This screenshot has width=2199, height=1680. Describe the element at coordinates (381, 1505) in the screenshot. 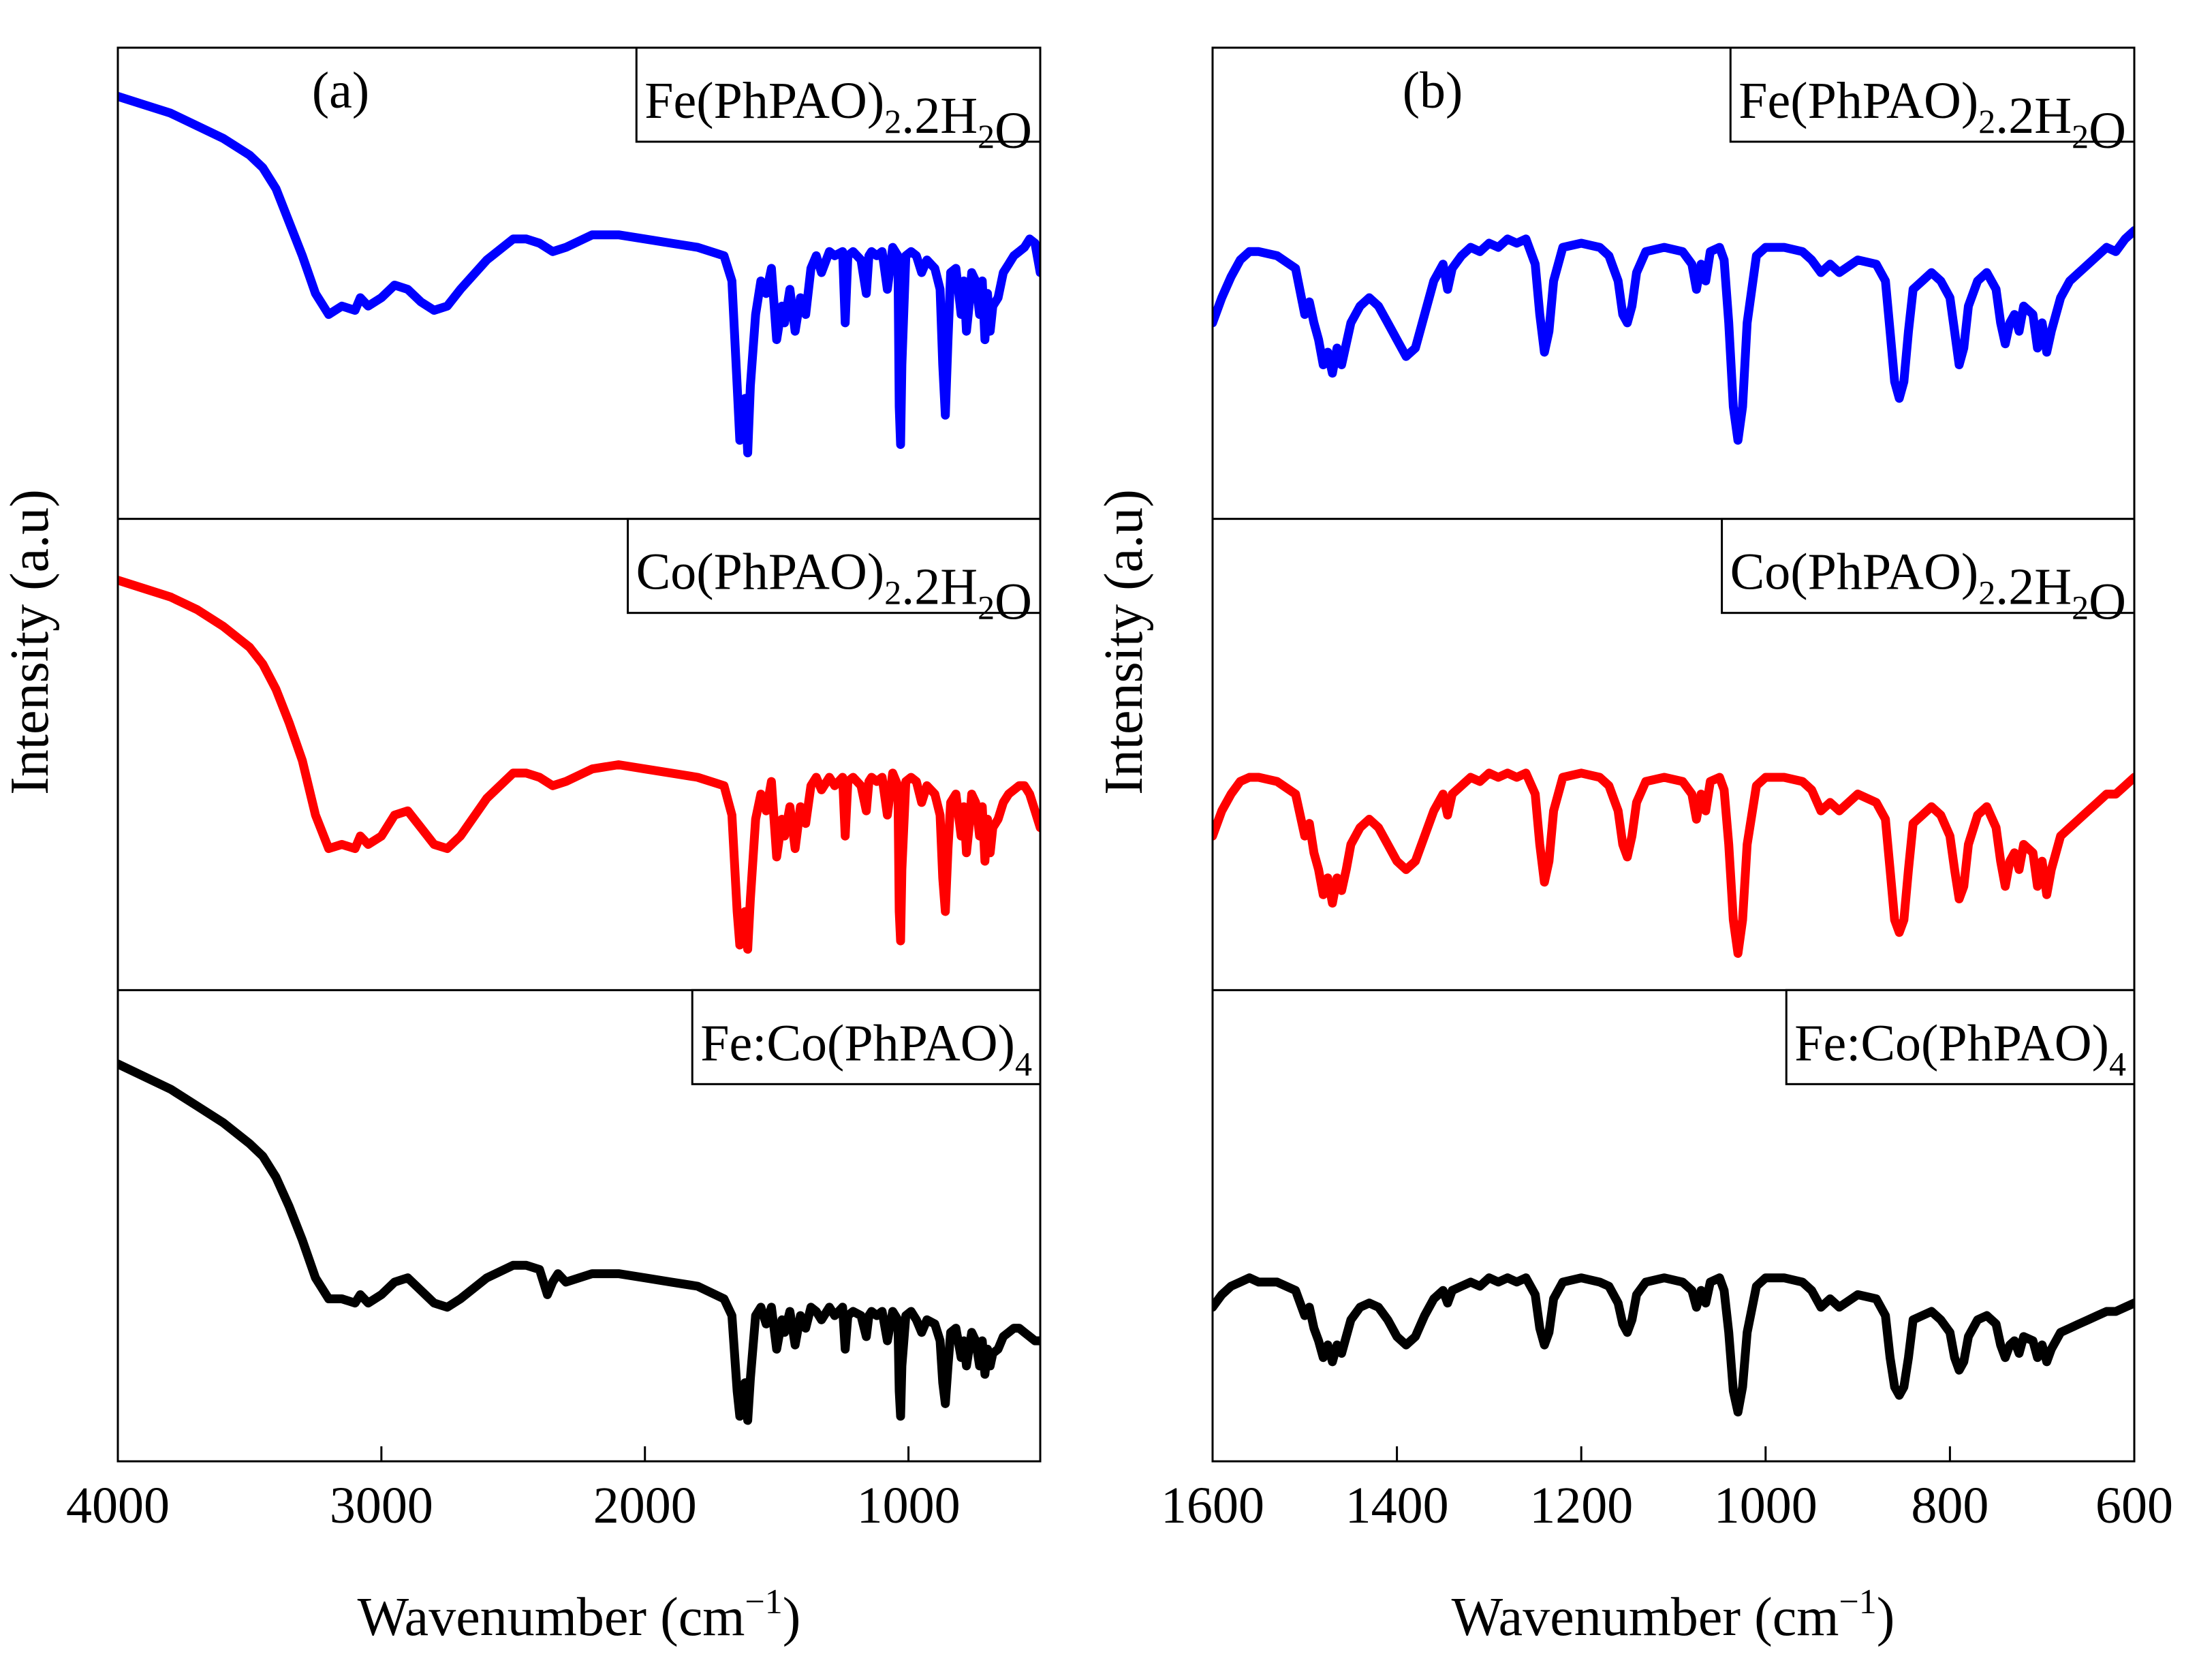

I see `x-tick-label: 3000` at that location.